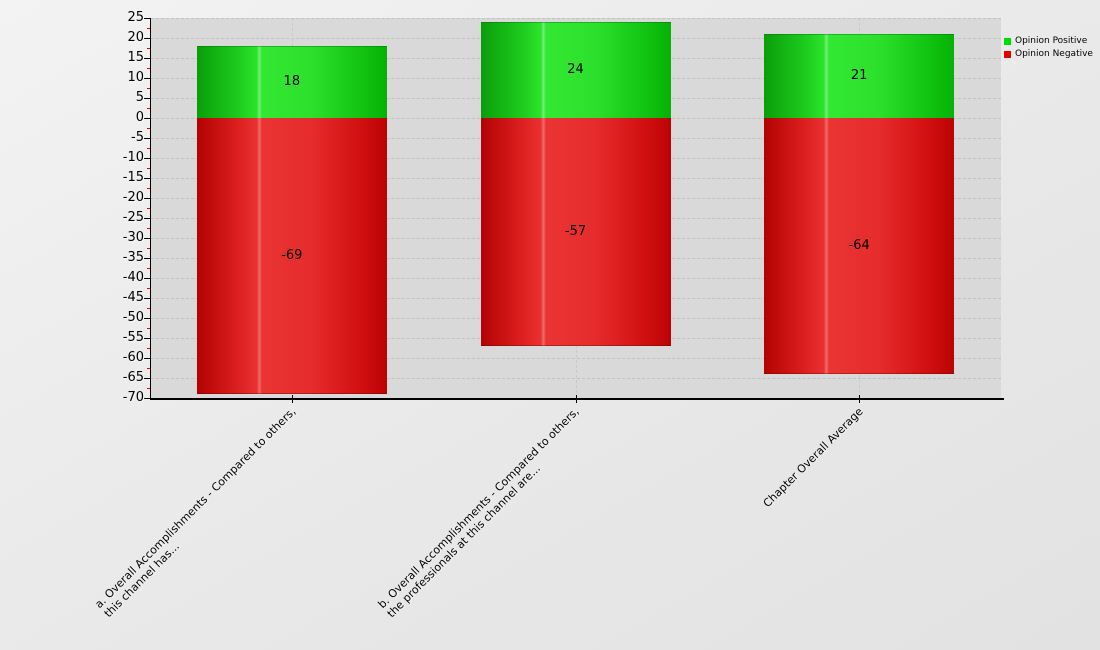 The height and width of the screenshot is (650, 1100). Describe the element at coordinates (133, 257) in the screenshot. I see `y-tick-label: -35` at that location.